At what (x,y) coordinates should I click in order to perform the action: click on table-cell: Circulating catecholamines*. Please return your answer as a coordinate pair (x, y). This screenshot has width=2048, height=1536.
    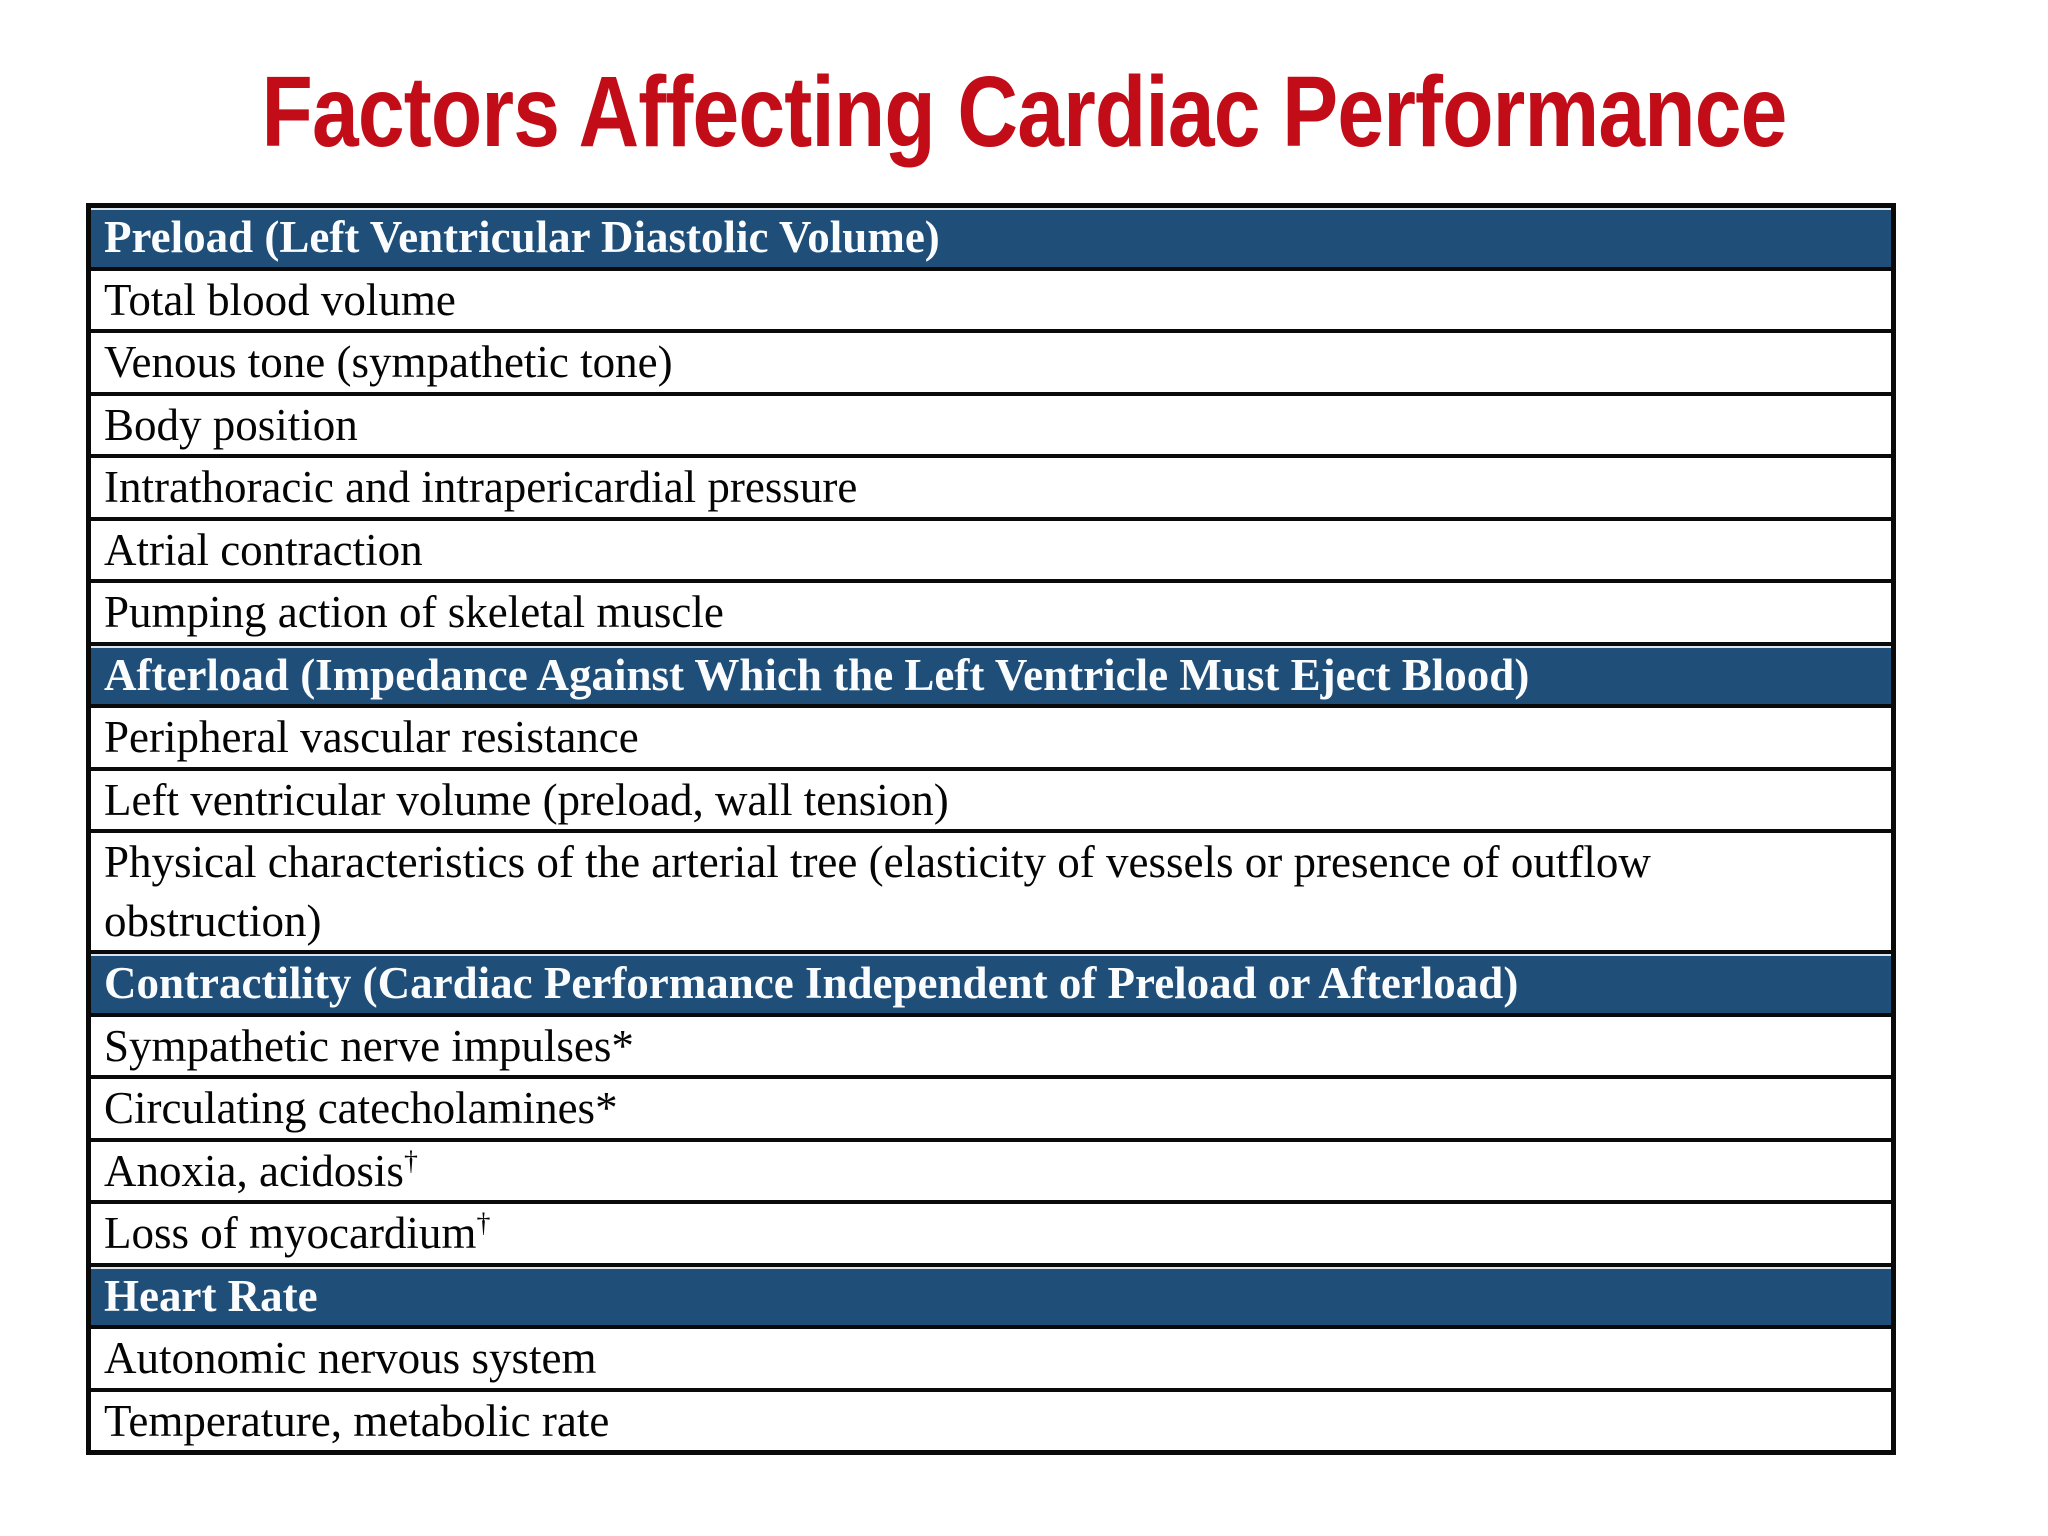
    Looking at the image, I should click on (991, 1108).